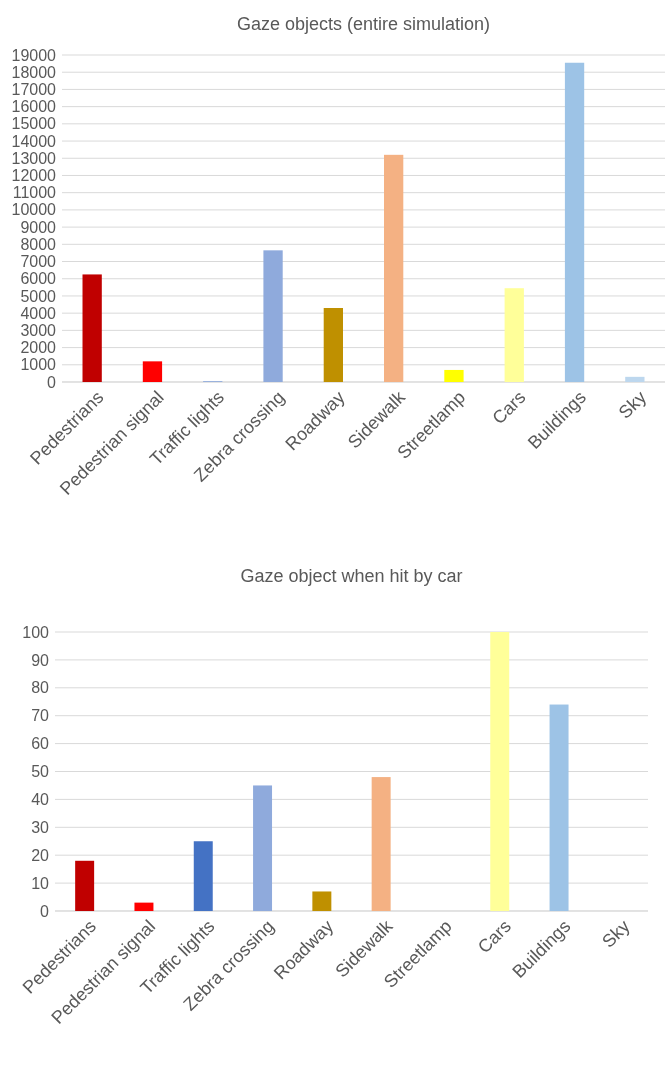  What do you see at coordinates (38, 365) in the screenshot?
I see `y-tick-label: 1000` at bounding box center [38, 365].